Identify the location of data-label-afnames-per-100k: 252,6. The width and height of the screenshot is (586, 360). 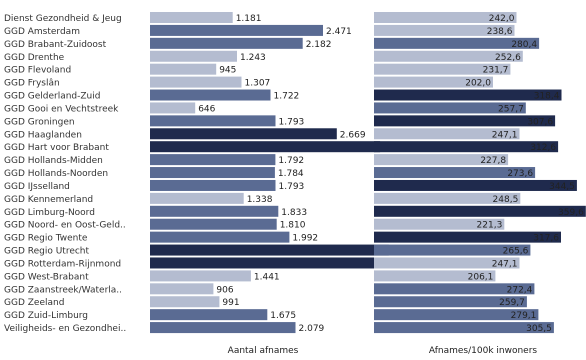
(508, 58).